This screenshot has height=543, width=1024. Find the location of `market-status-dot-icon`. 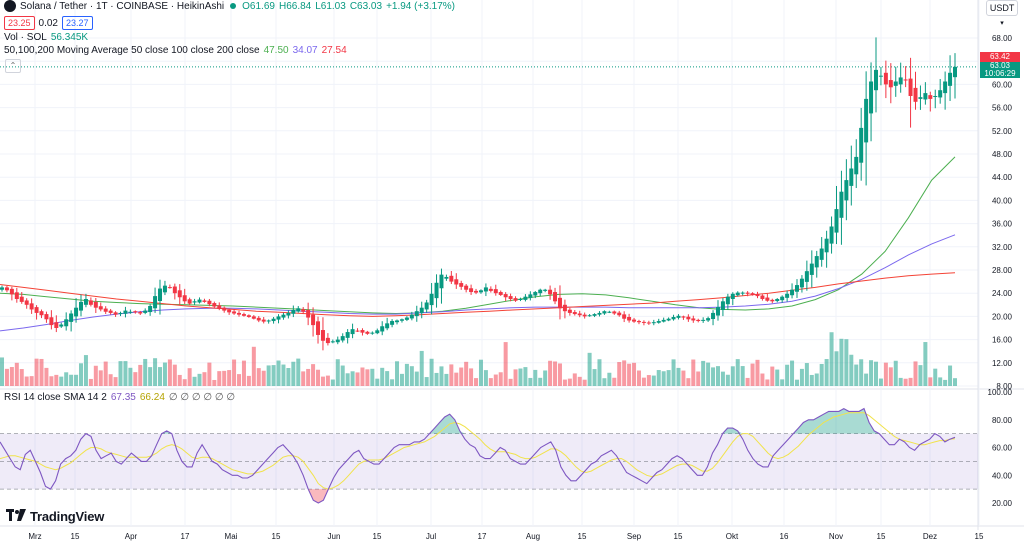

market-status-dot-icon is located at coordinates (233, 6).